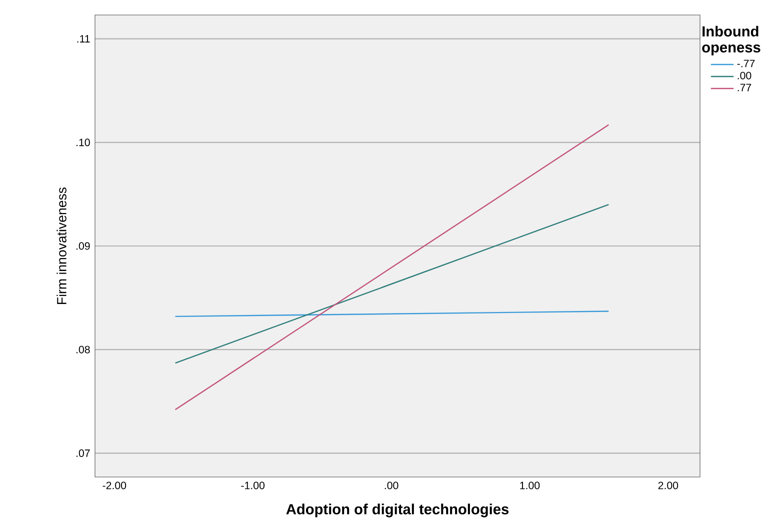  I want to click on x-tick-label: 2.00, so click(668, 486).